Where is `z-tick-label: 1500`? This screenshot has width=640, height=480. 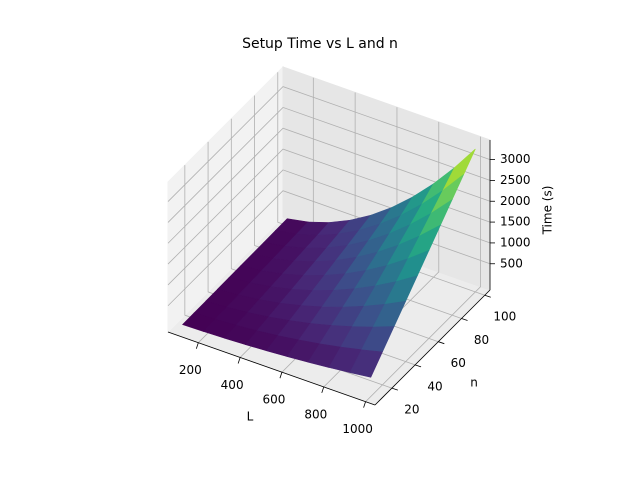
z-tick-label: 1500 is located at coordinates (515, 222).